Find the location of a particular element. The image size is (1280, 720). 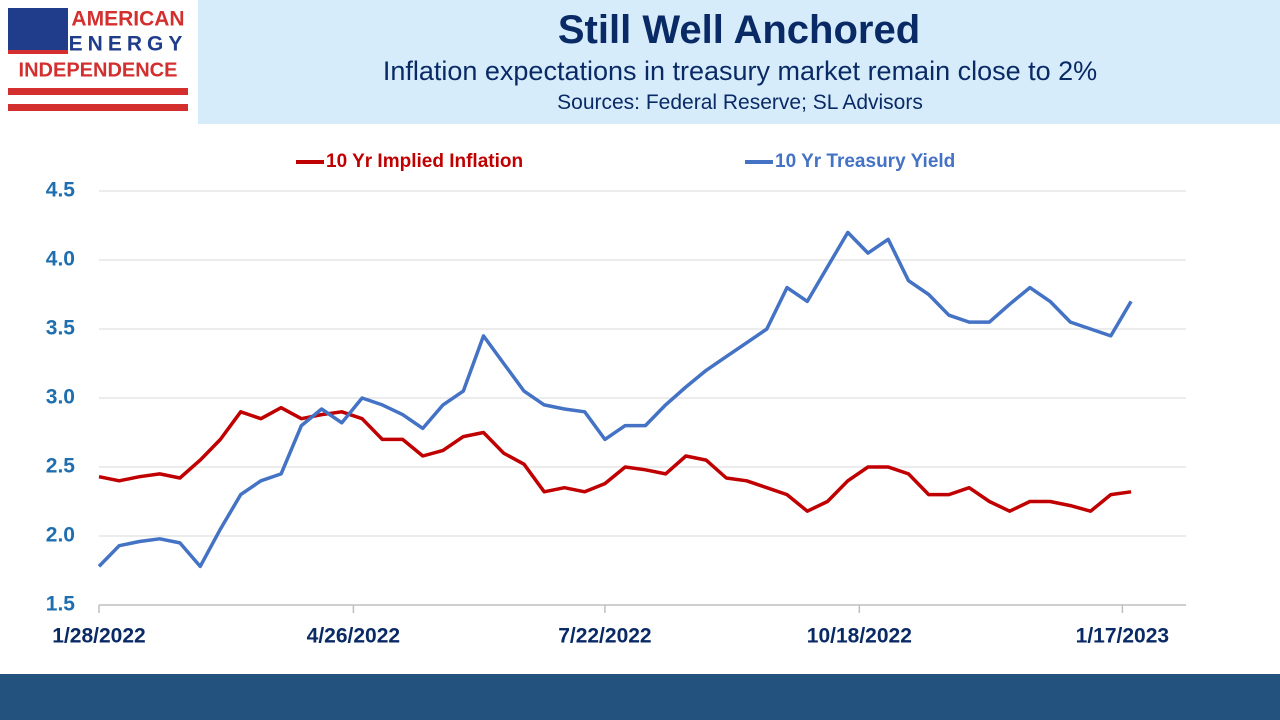

logo-text: AMERICAN is located at coordinates (127, 19).